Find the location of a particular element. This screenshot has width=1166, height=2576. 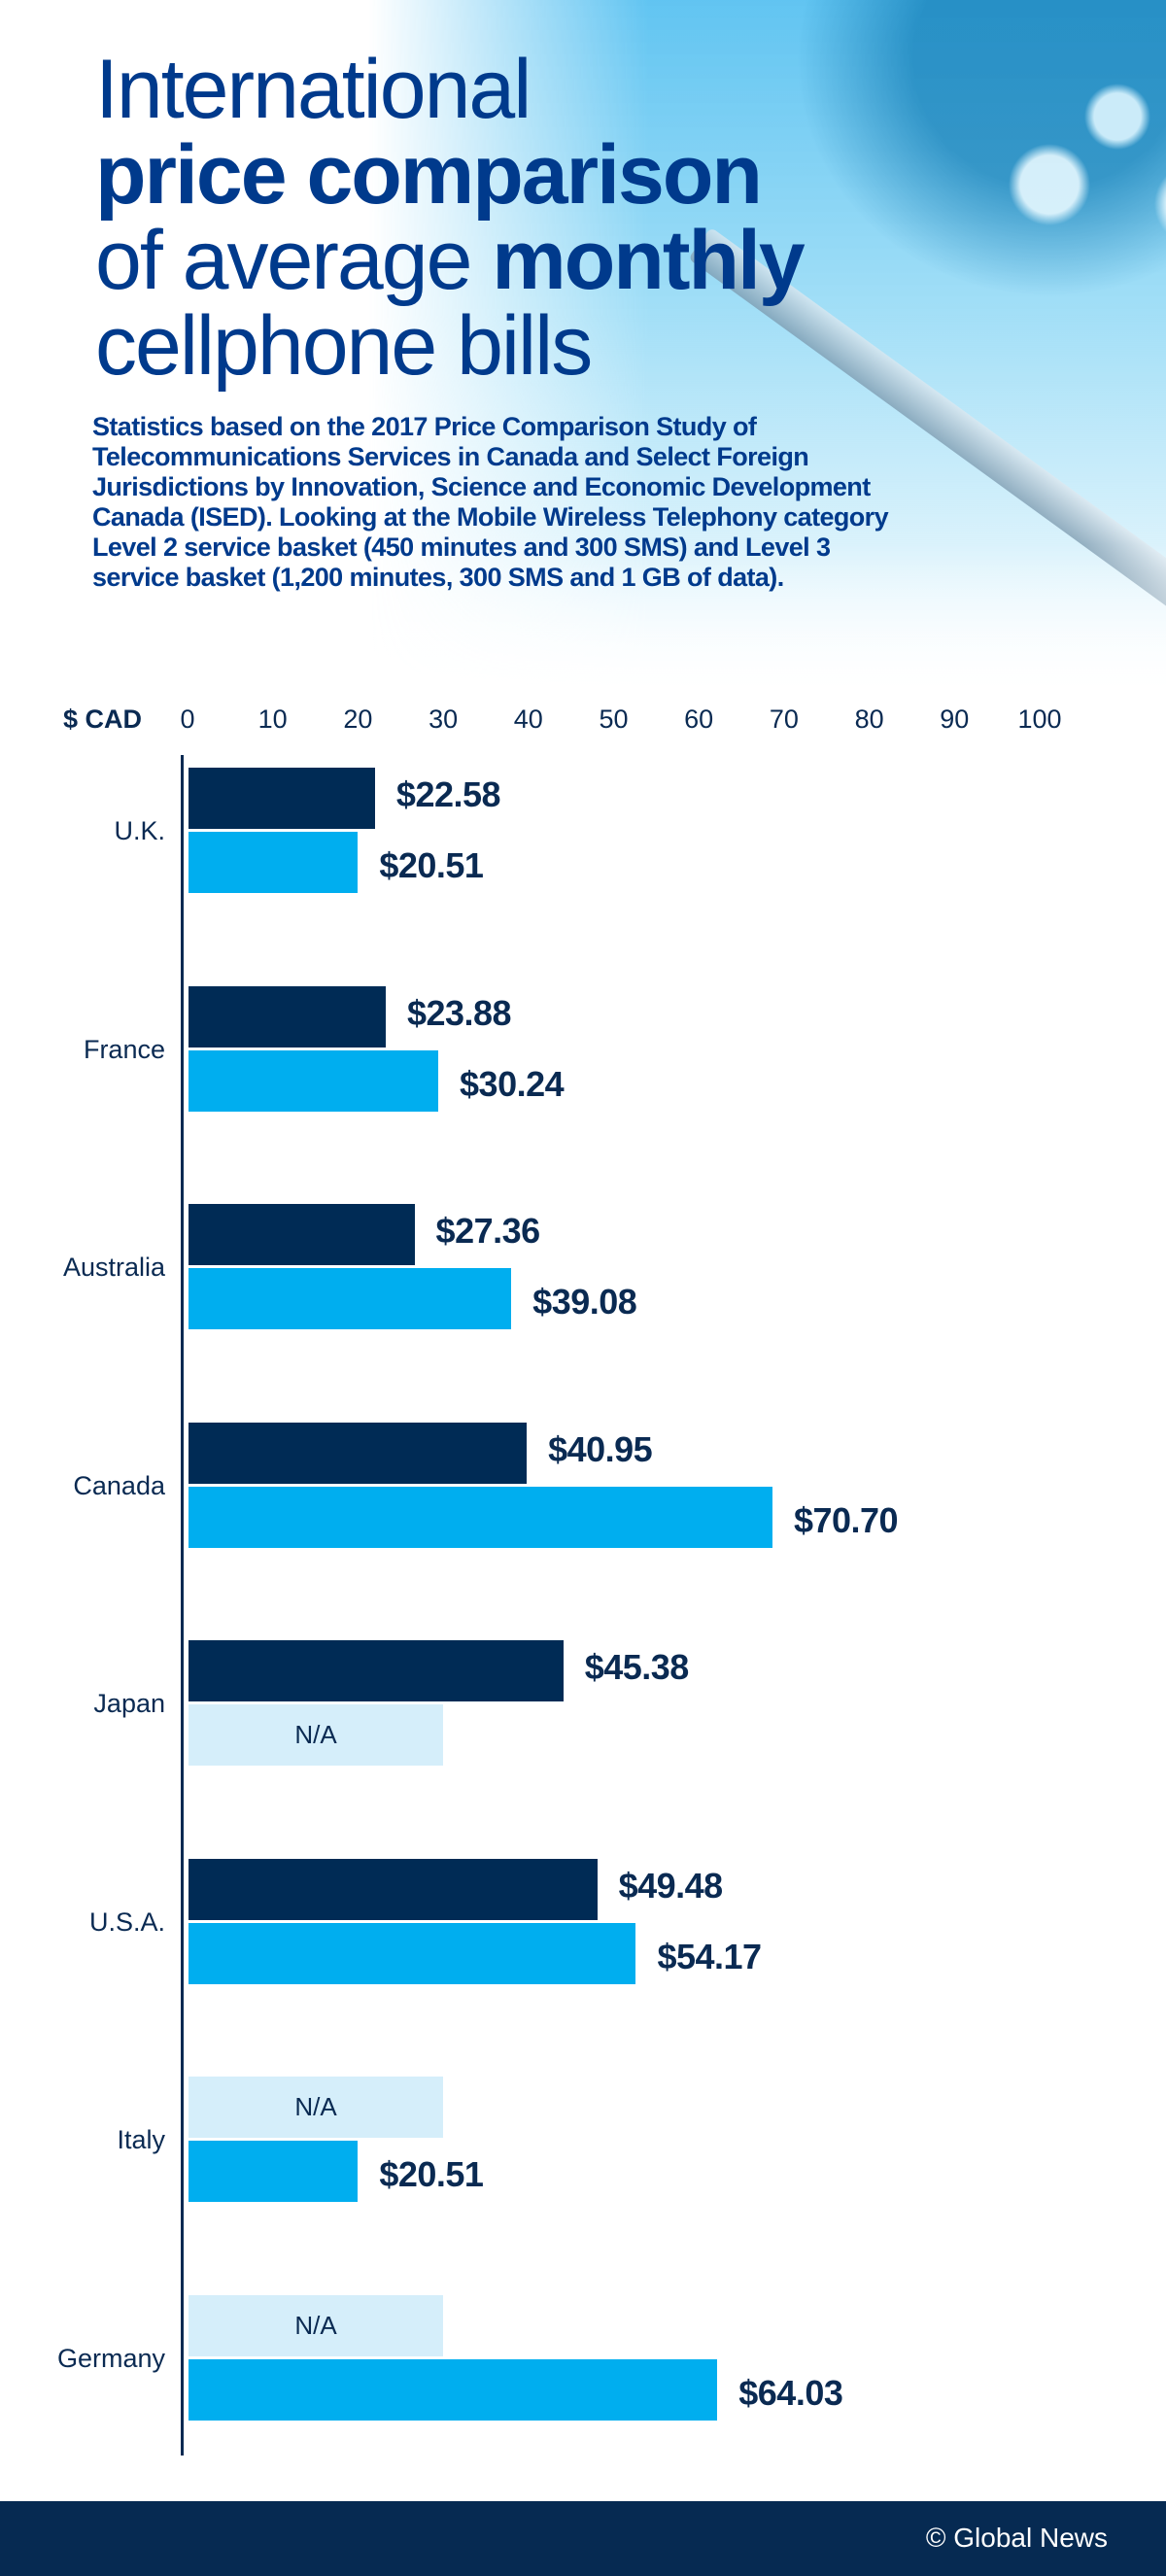

title-line-3-bold: monthly is located at coordinates (648, 260).